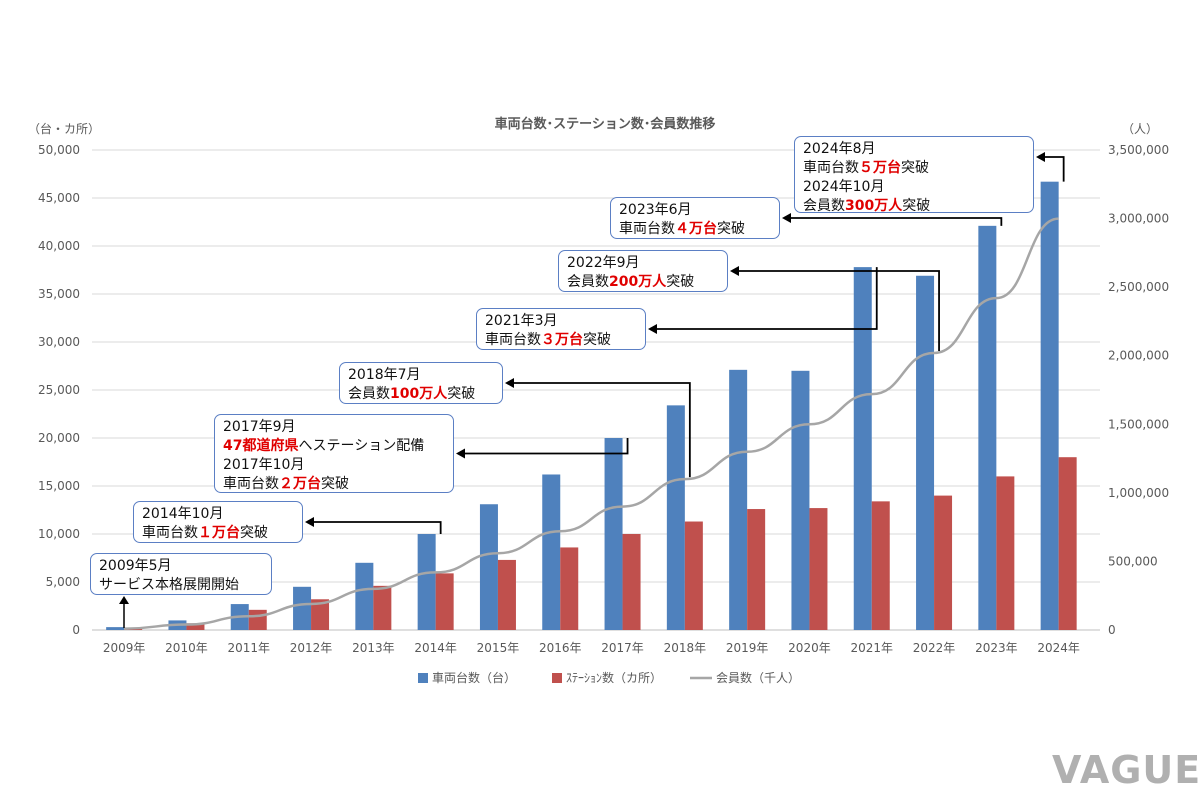 This screenshot has width=1200, height=800. I want to click on watermark-logo: VAGUE, so click(1126, 770).